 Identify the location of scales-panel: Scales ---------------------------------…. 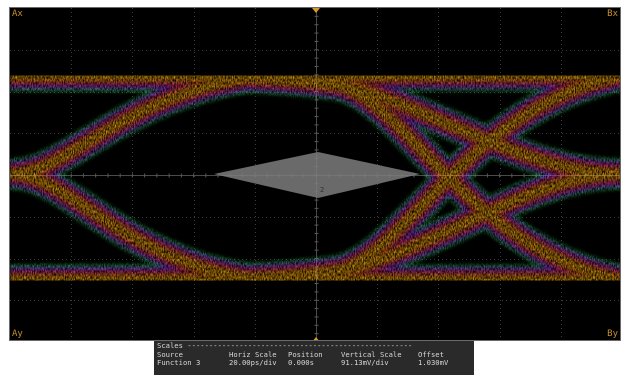
(314, 358).